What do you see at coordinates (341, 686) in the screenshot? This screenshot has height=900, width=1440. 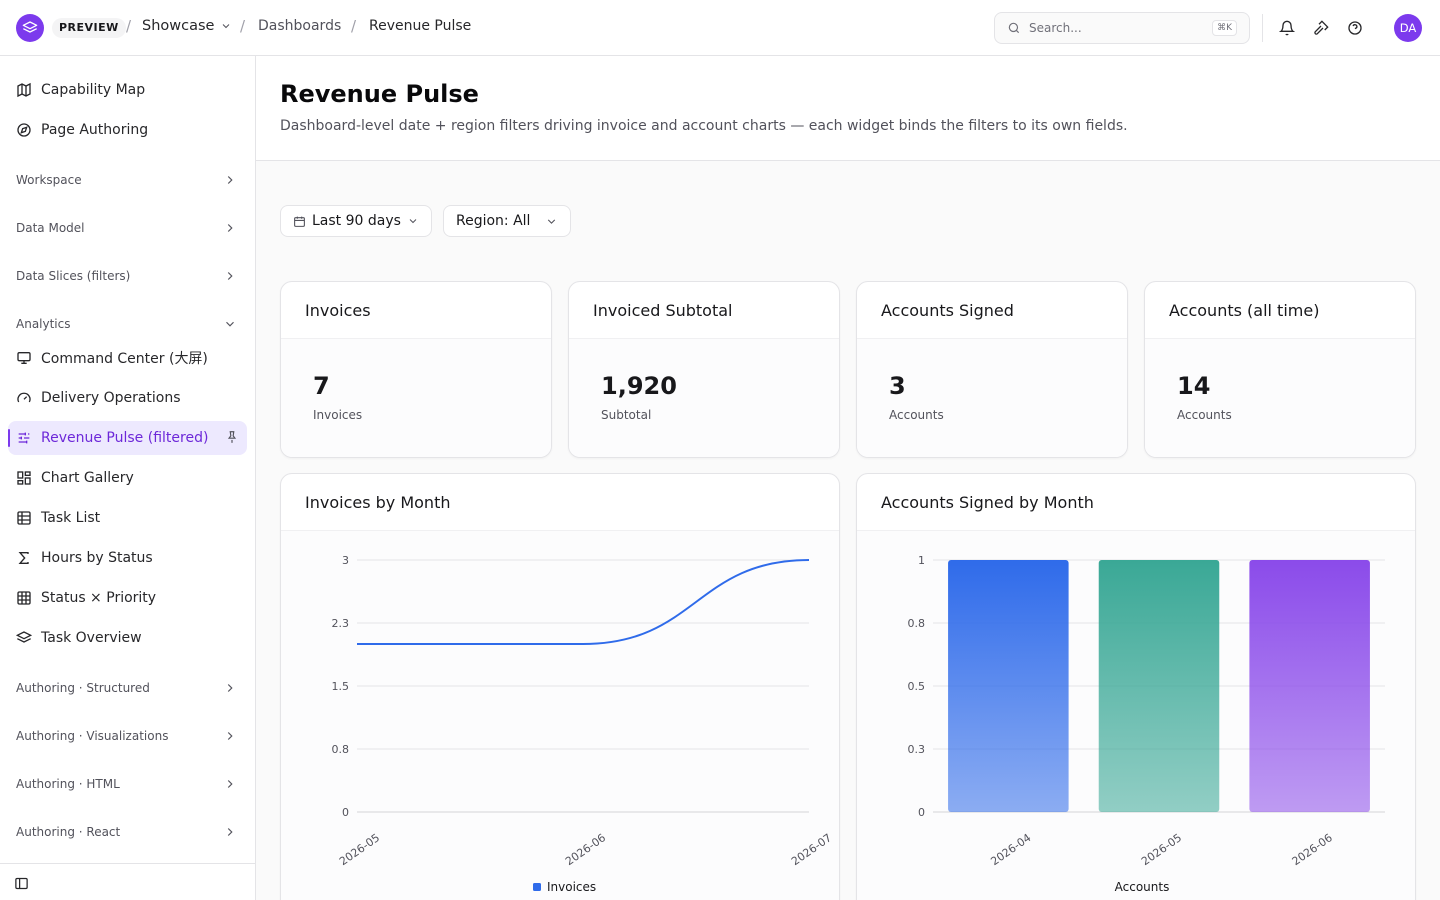 I see `y-tick-label: 1.5` at bounding box center [341, 686].